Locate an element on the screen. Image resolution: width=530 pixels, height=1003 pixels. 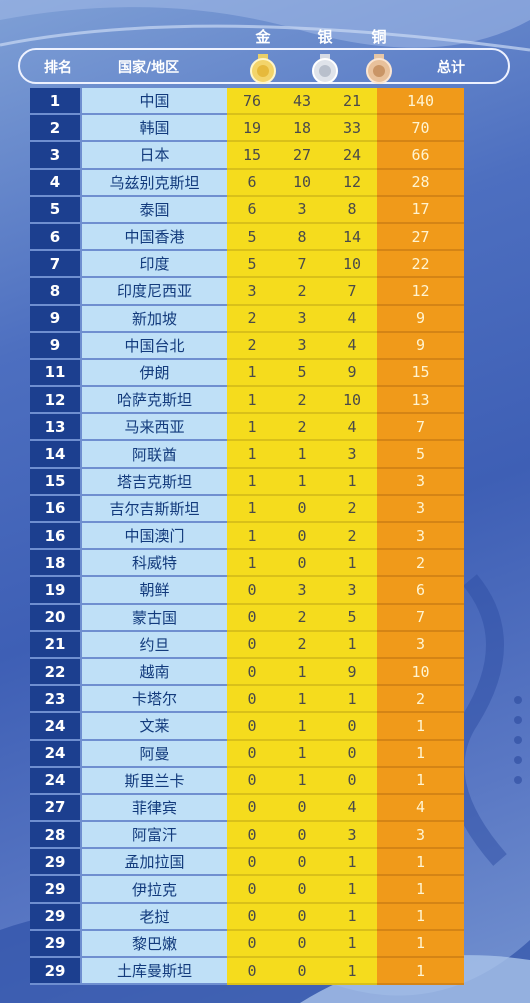
table-row: 15 塔吉克斯坦 1 1 1 3 is located at coordinates (273, 482).